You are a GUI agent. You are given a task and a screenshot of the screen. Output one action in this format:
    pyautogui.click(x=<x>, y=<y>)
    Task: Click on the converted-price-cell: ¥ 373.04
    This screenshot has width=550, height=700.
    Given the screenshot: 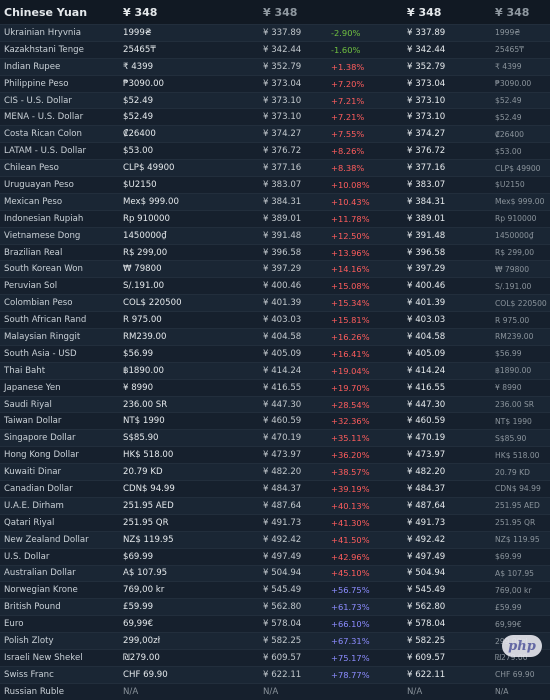 What is the action you would take?
    pyautogui.click(x=293, y=83)
    